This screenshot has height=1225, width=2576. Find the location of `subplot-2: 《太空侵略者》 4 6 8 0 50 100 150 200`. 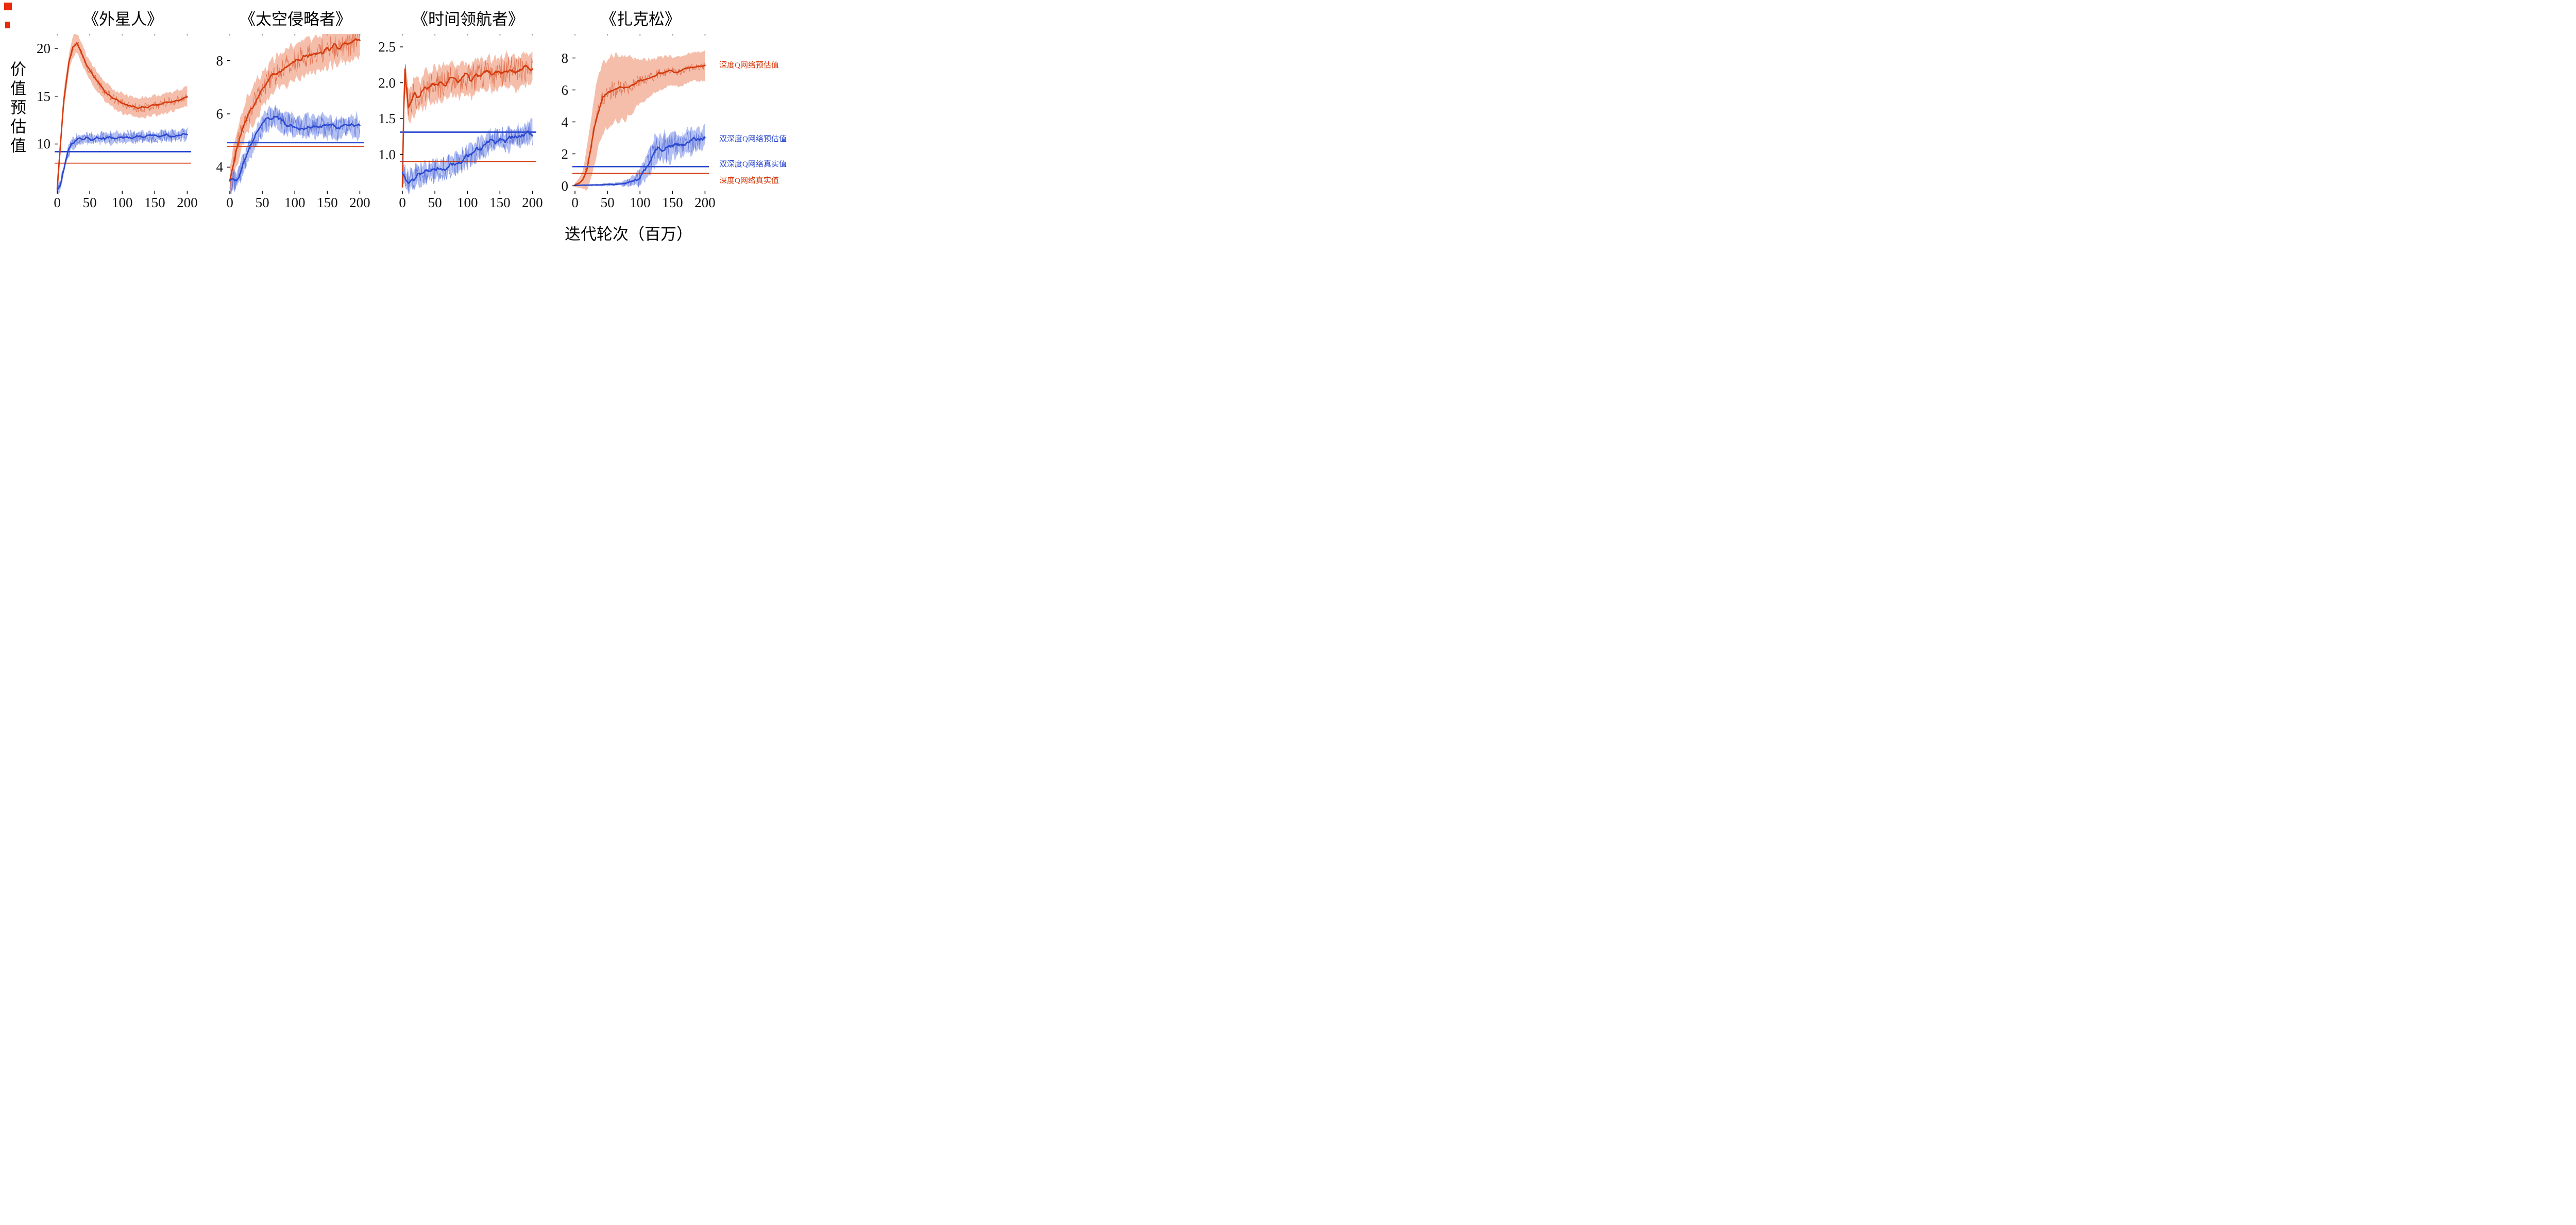

subplot-2: 《太空侵略者》 4 6 8 0 50 100 150 200 is located at coordinates (286, 109).